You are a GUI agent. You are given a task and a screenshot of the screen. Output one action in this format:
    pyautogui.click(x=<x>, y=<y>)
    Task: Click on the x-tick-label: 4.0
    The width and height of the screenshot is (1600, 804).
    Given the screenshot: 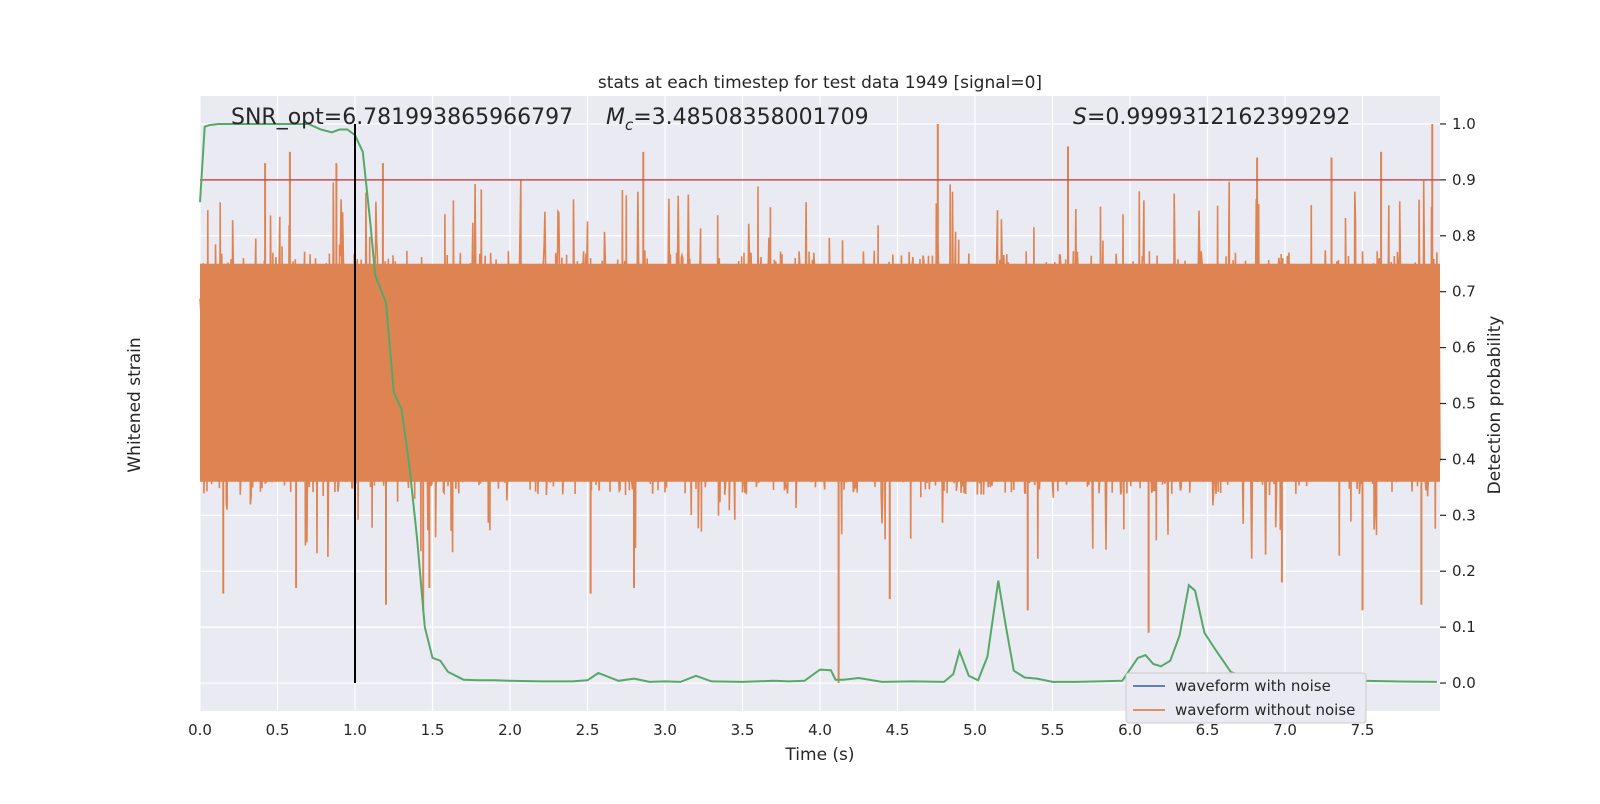 What is the action you would take?
    pyautogui.click(x=820, y=730)
    